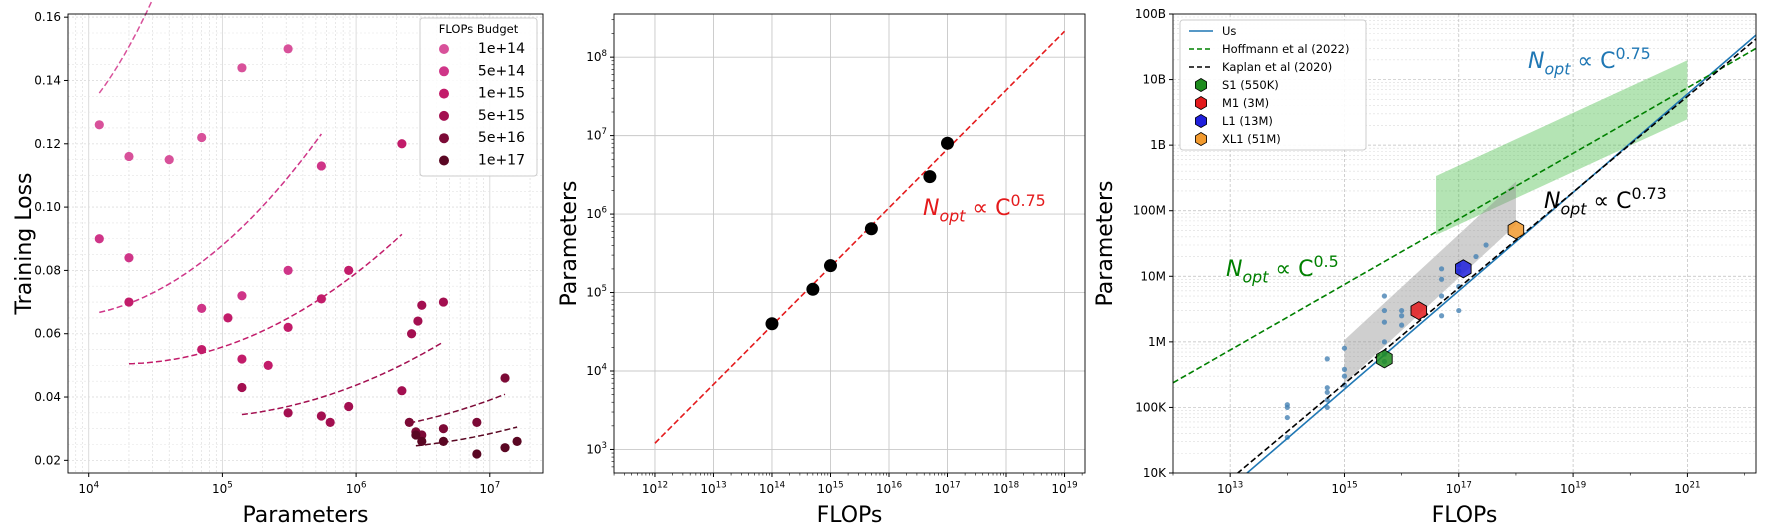  I want to click on annotation-kaplan: Nopt ∝ C0.73, so click(1605, 201).